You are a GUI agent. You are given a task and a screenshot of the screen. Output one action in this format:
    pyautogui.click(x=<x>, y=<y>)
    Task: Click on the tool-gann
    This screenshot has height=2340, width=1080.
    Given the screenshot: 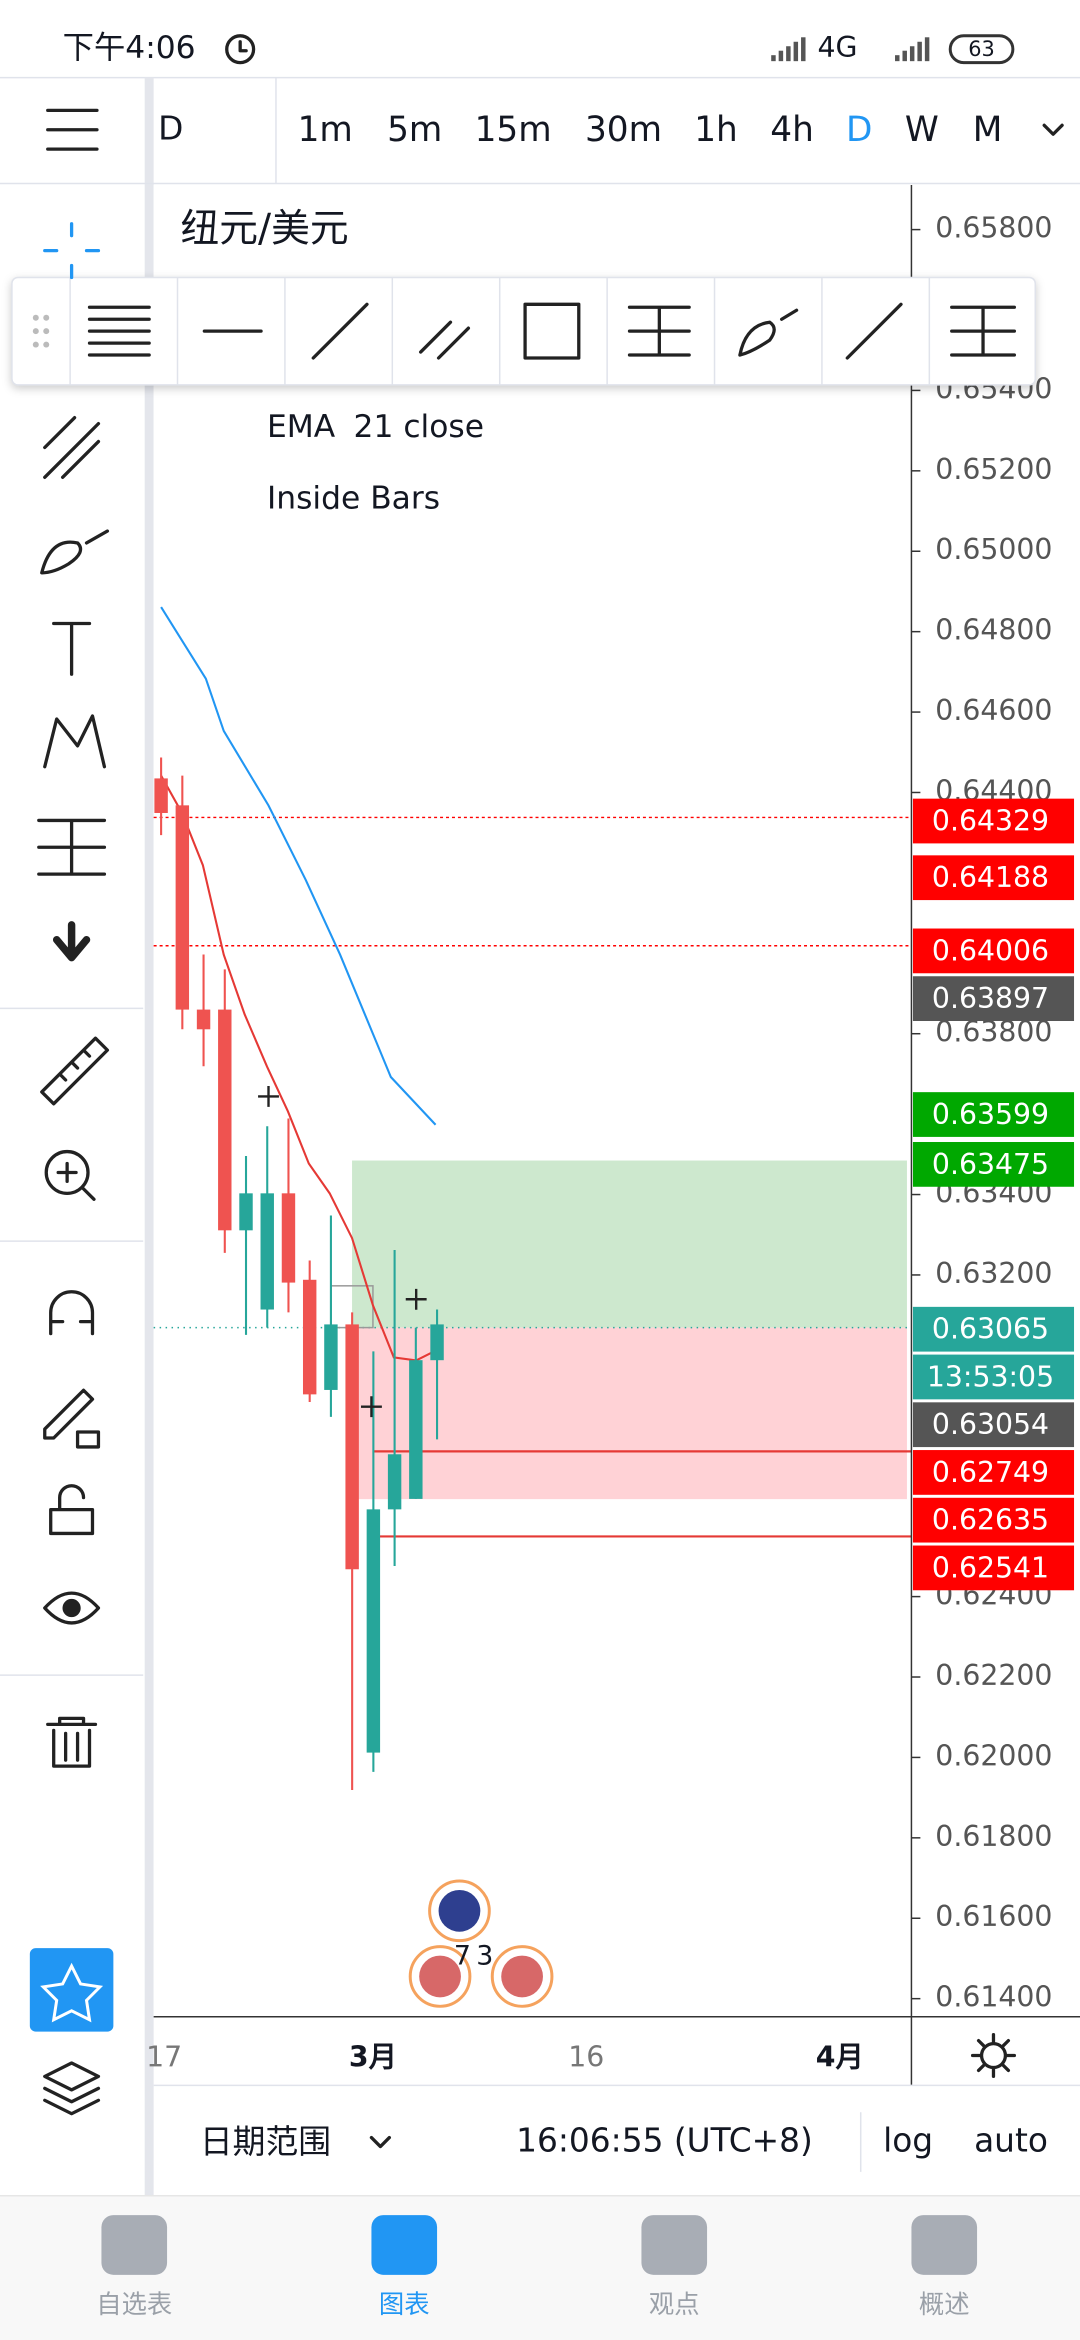 What is the action you would take?
    pyautogui.click(x=72, y=447)
    